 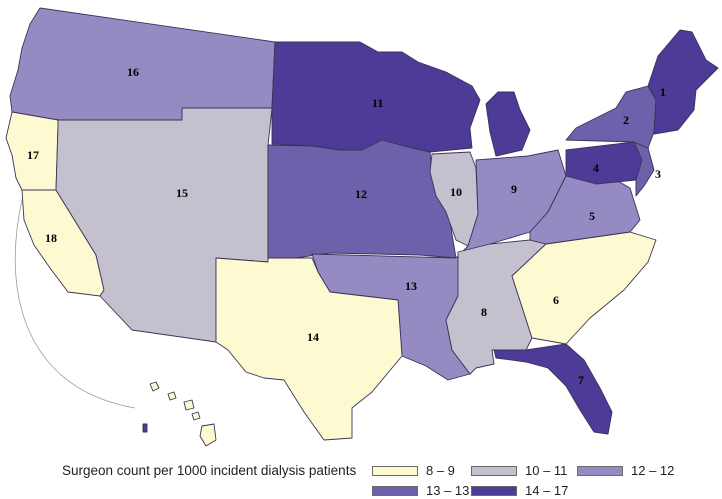 I want to click on region-label: 13, so click(x=411, y=286).